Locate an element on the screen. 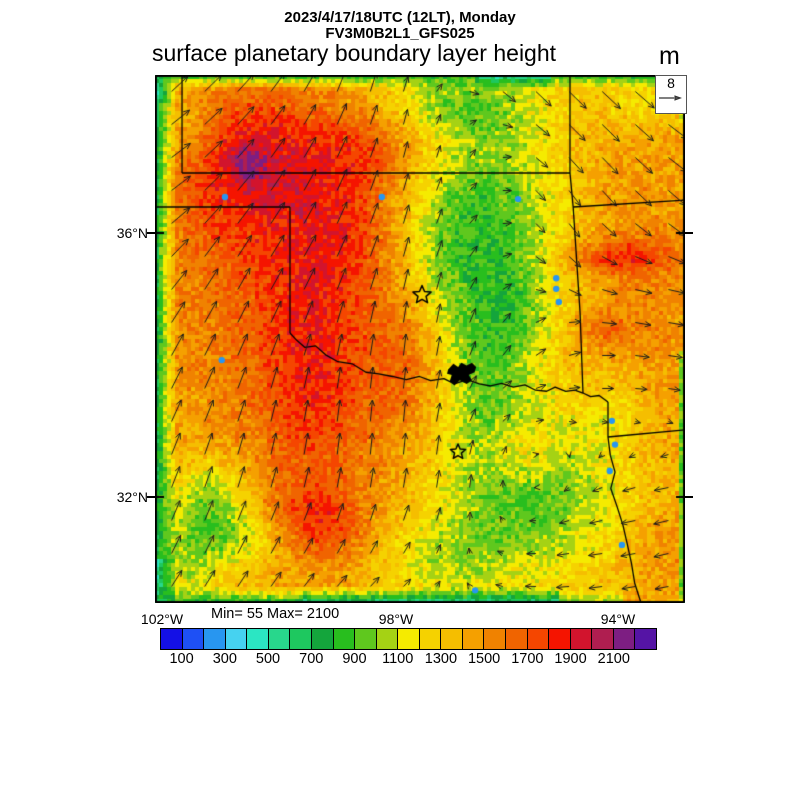  colorbar-tick-label: 1100 is located at coordinates (398, 659).